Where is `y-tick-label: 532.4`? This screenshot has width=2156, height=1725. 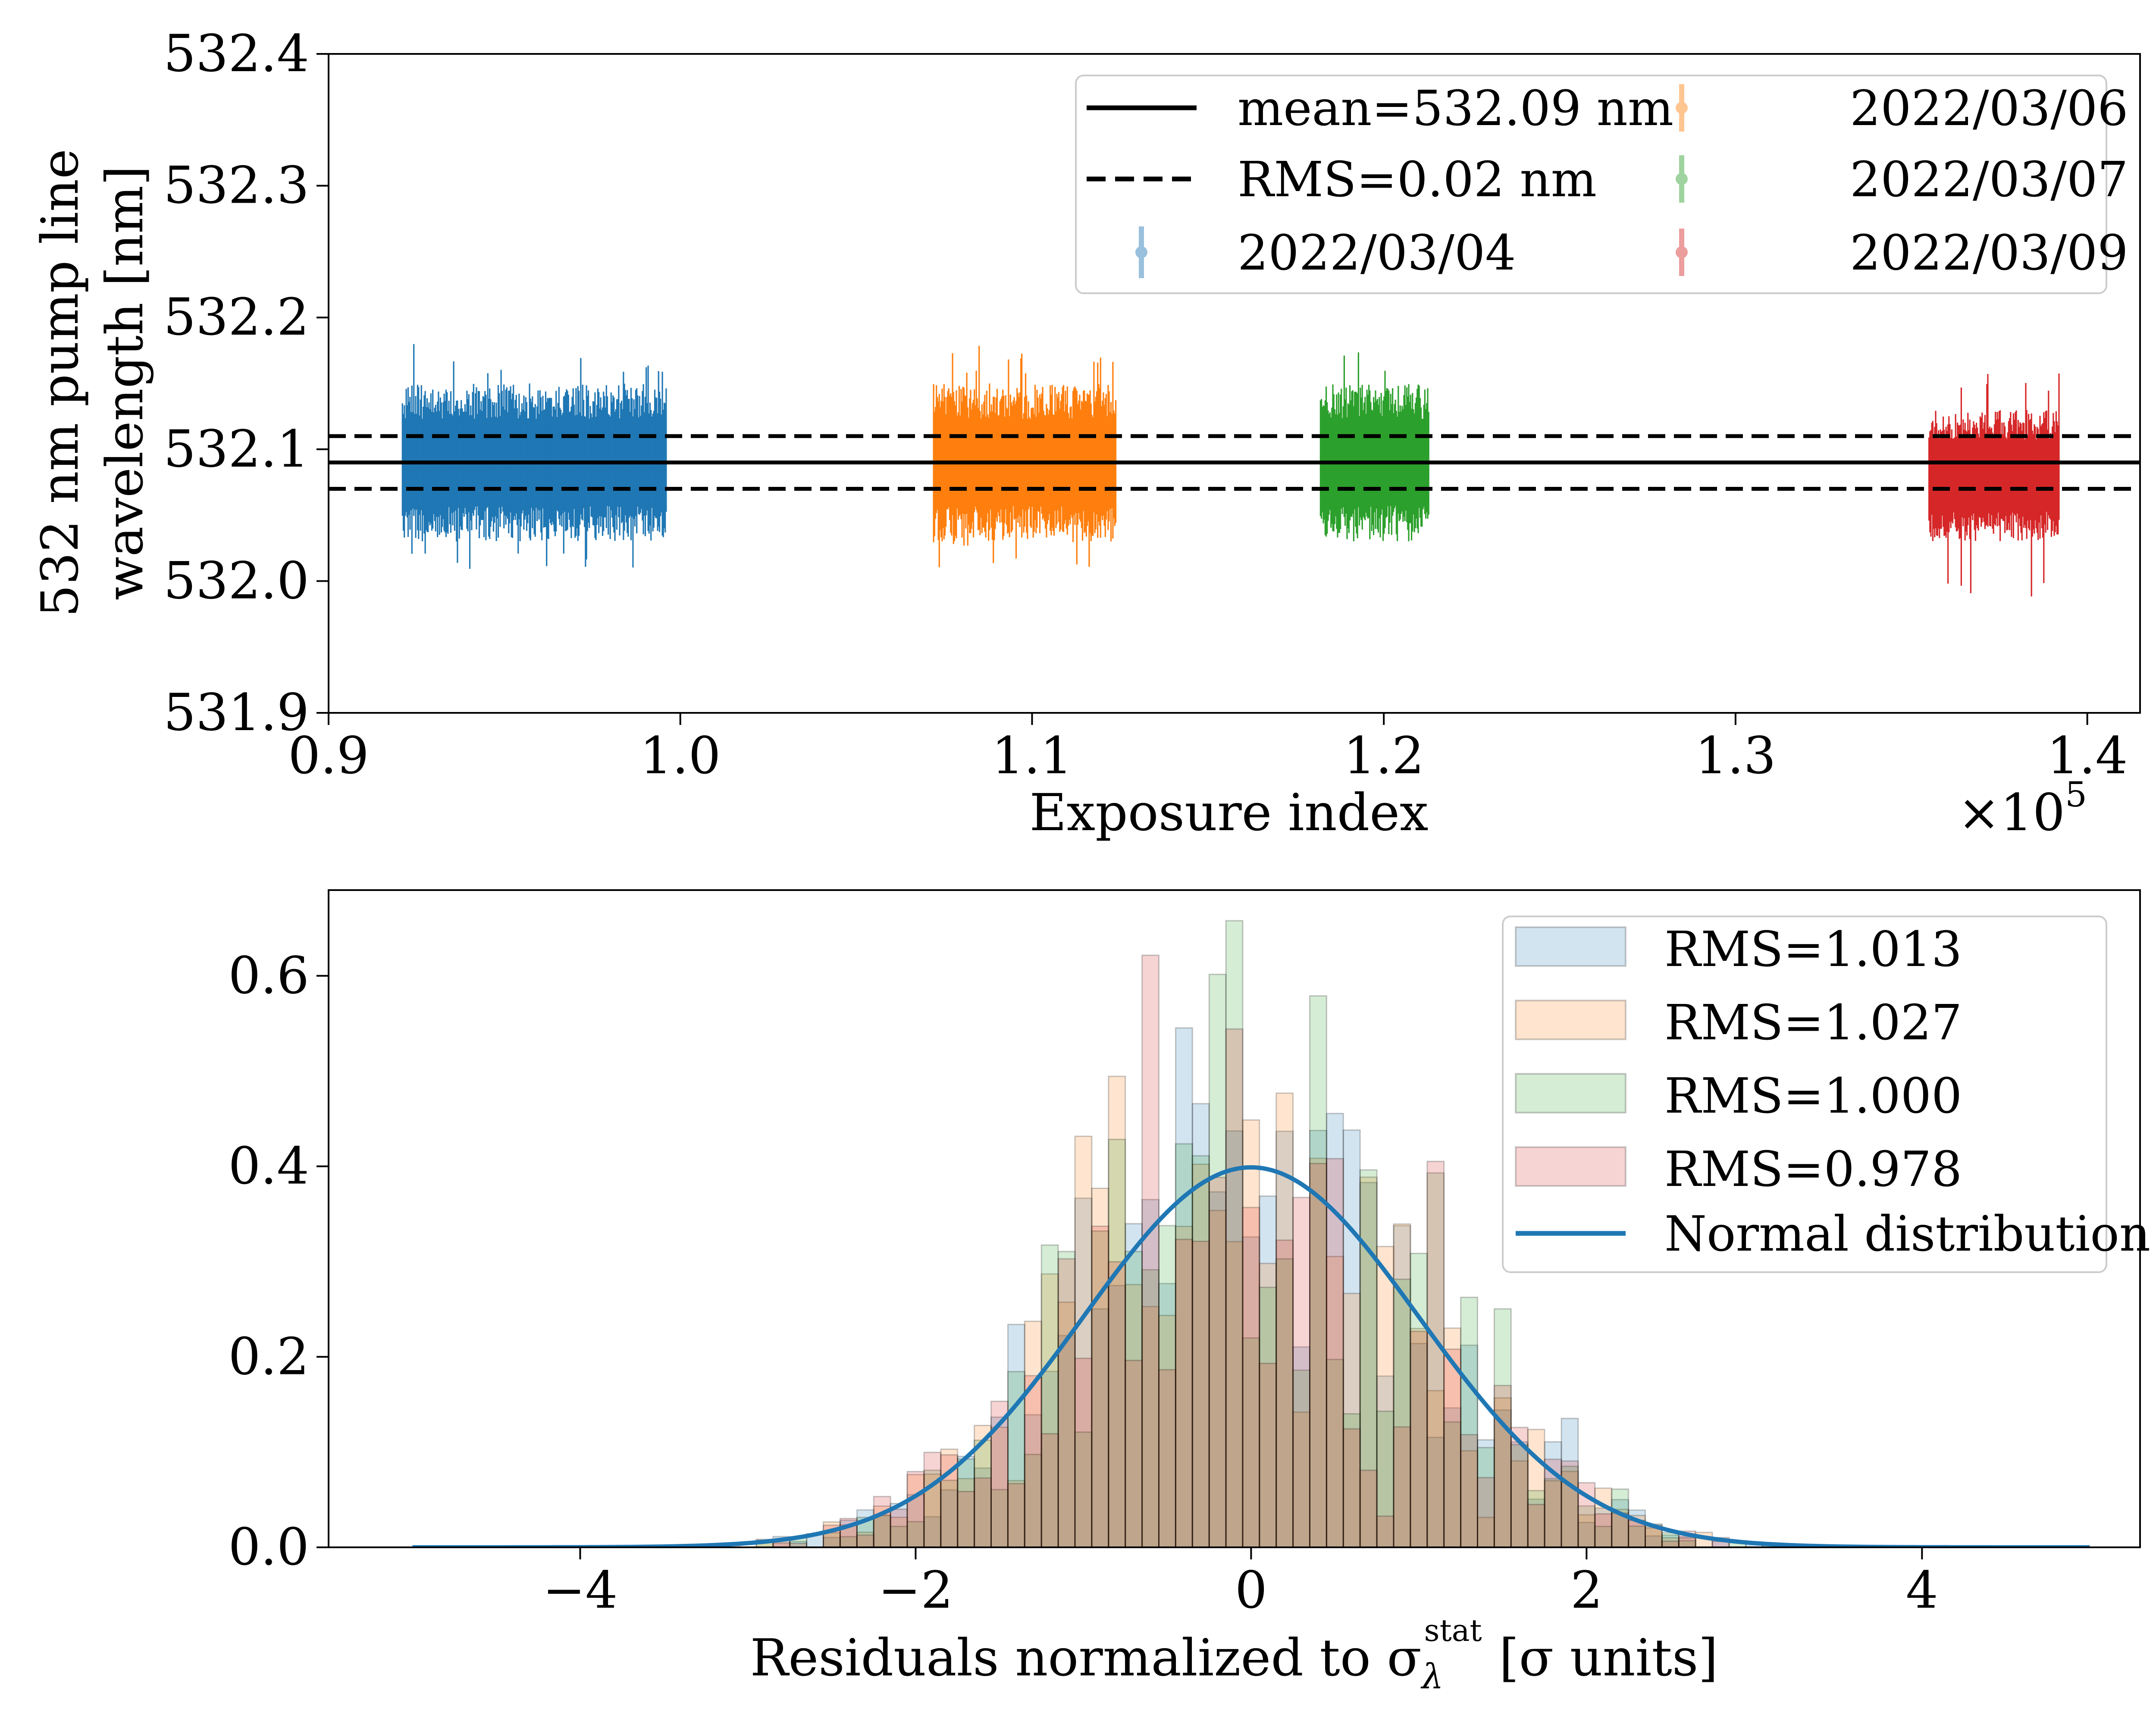
y-tick-label: 532.4 is located at coordinates (236, 54).